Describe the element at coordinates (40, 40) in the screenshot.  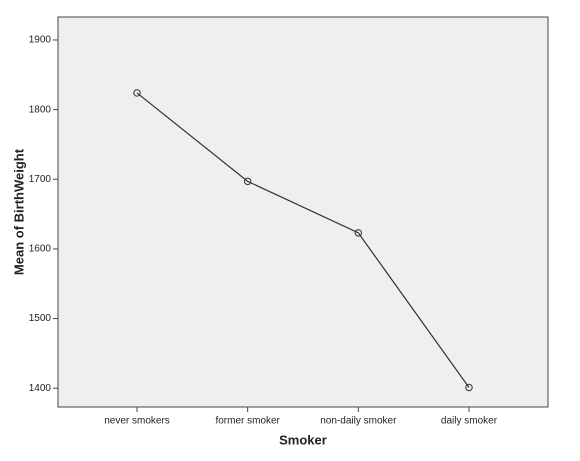
I see `y-tick-label: 1900` at that location.